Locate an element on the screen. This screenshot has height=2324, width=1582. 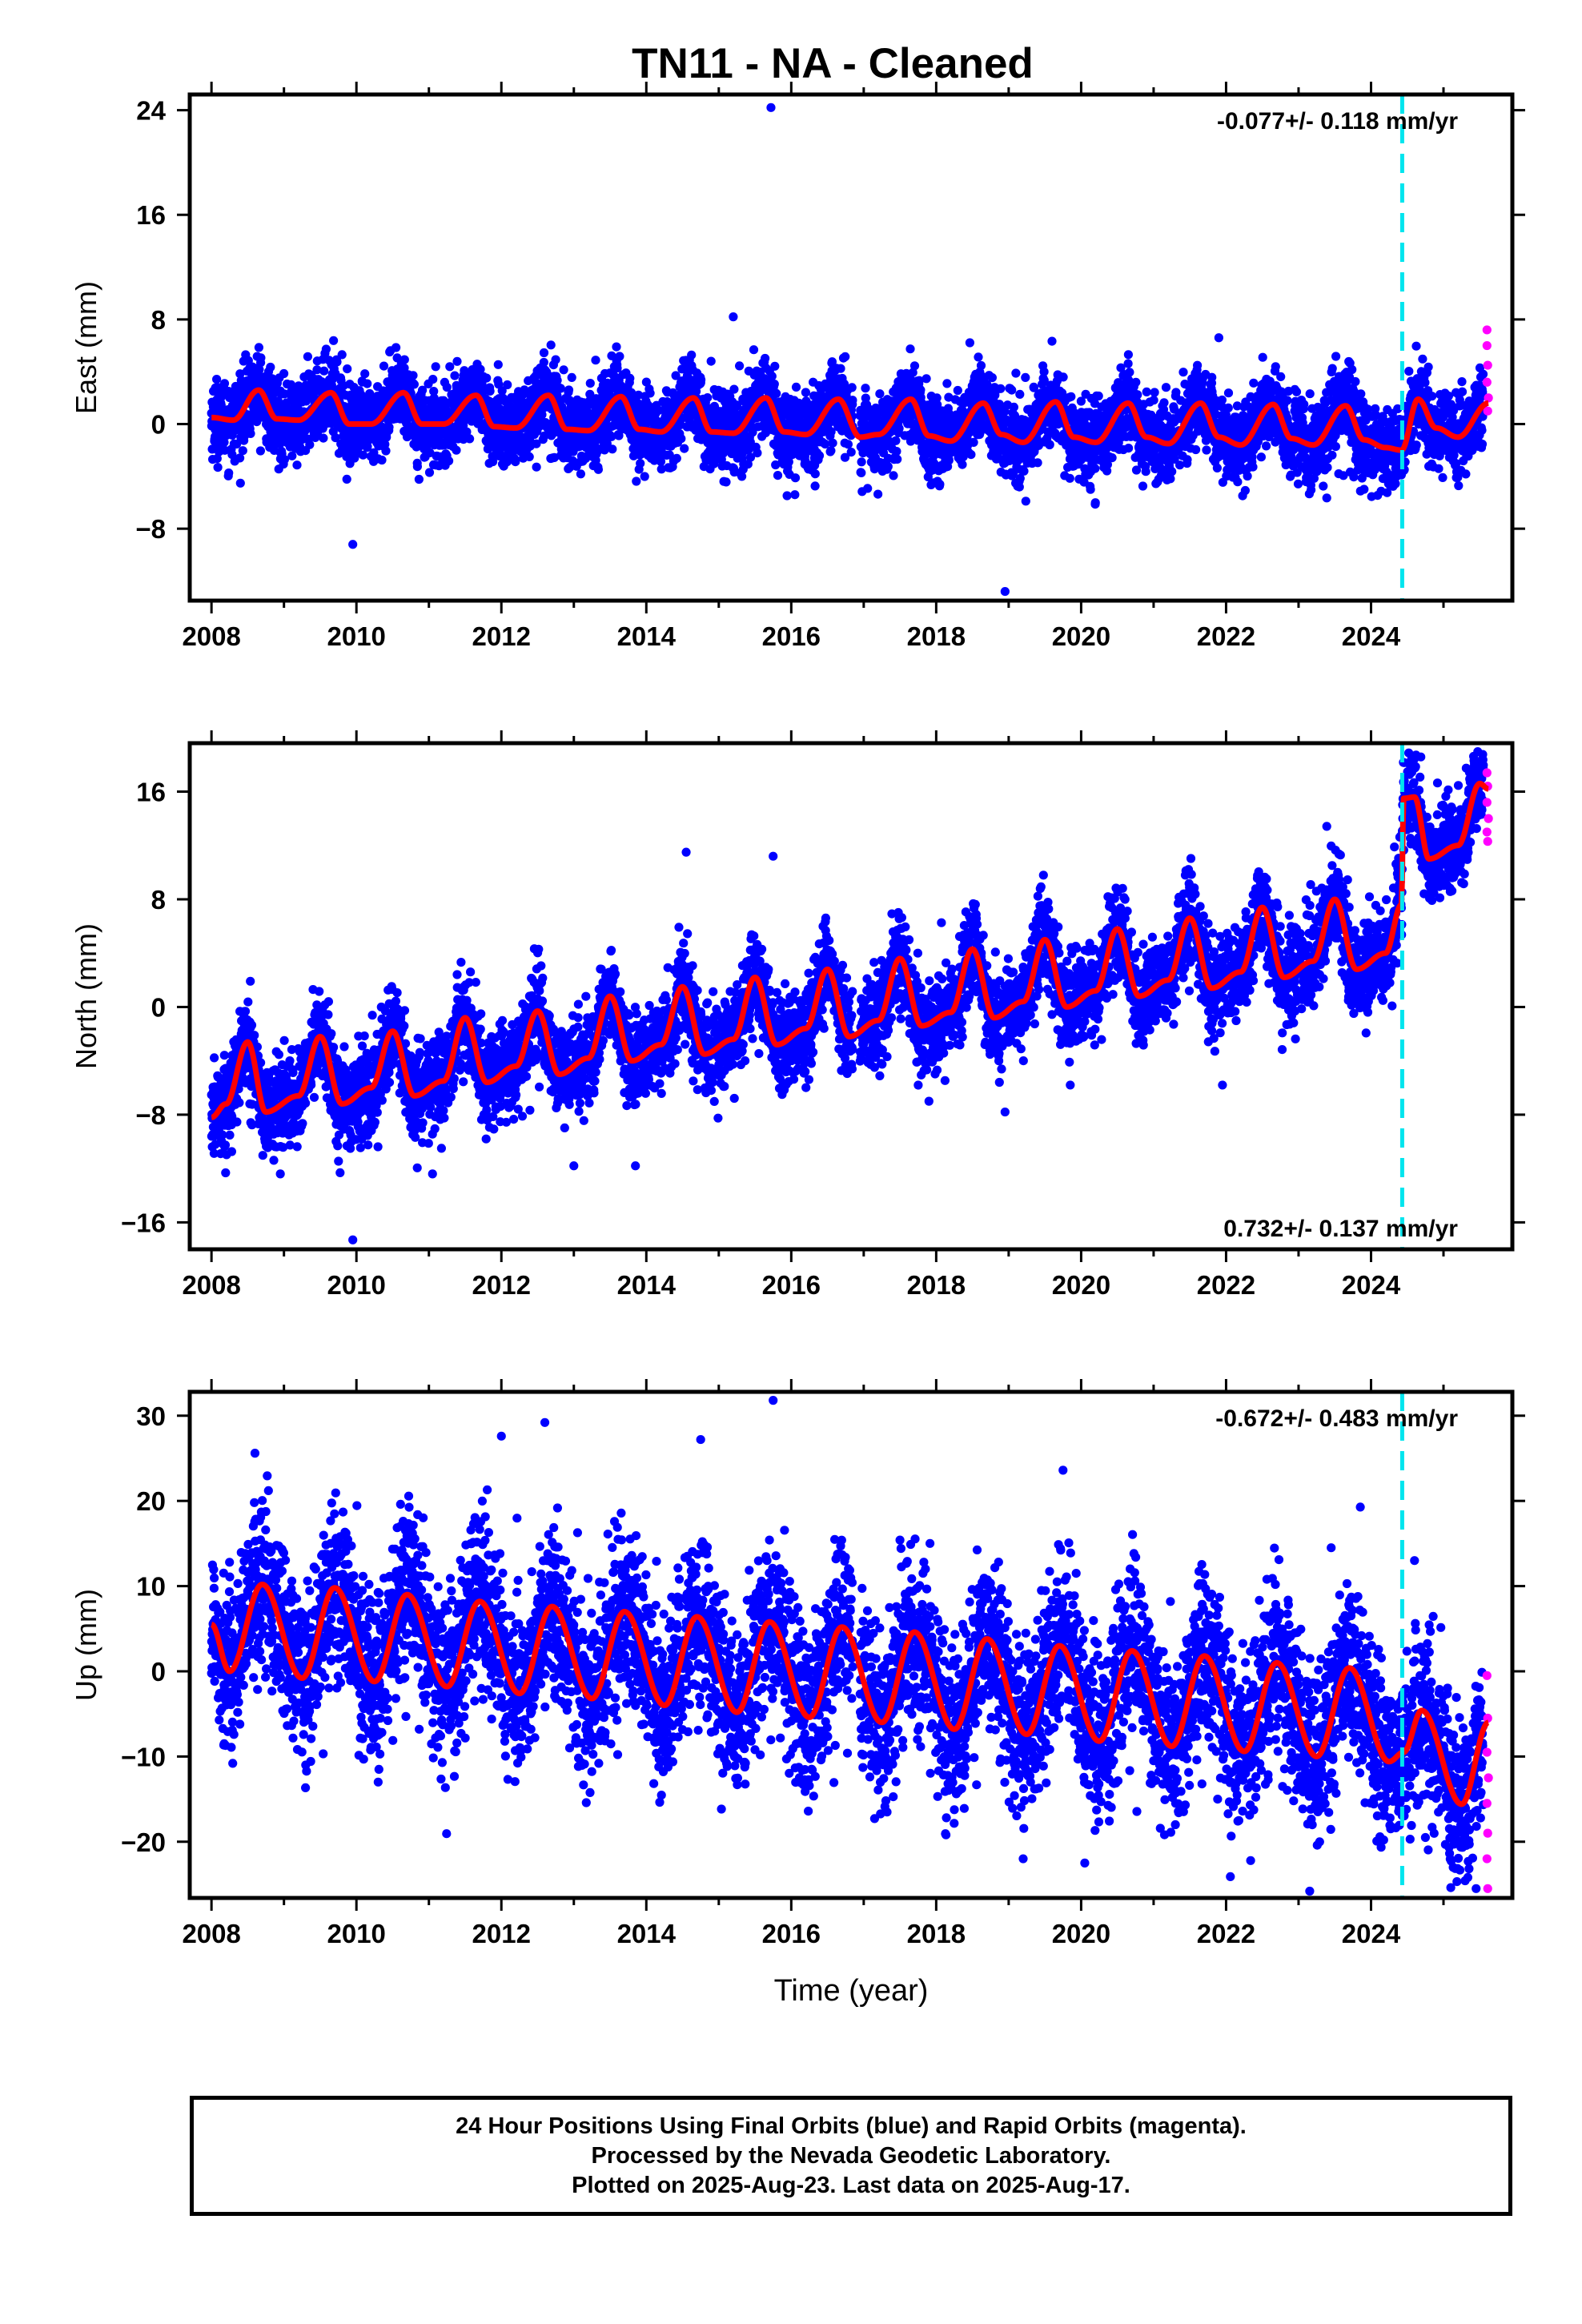
page-title: TN11 - NA - Cleaned is located at coordinates (833, 63).